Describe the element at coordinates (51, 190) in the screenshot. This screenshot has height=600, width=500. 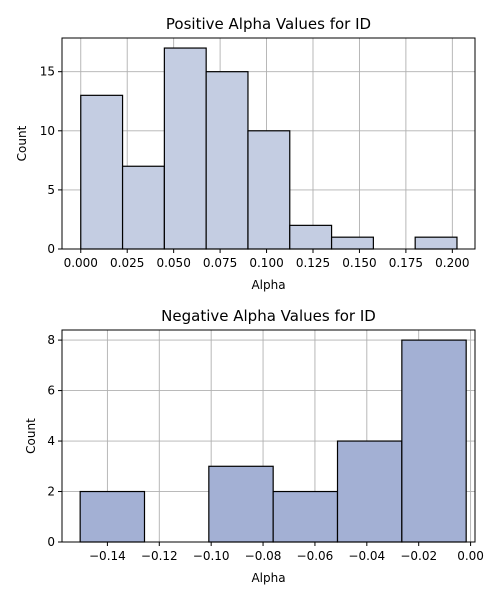
I see `positive-alpha-ytick-label-1: 5` at that location.